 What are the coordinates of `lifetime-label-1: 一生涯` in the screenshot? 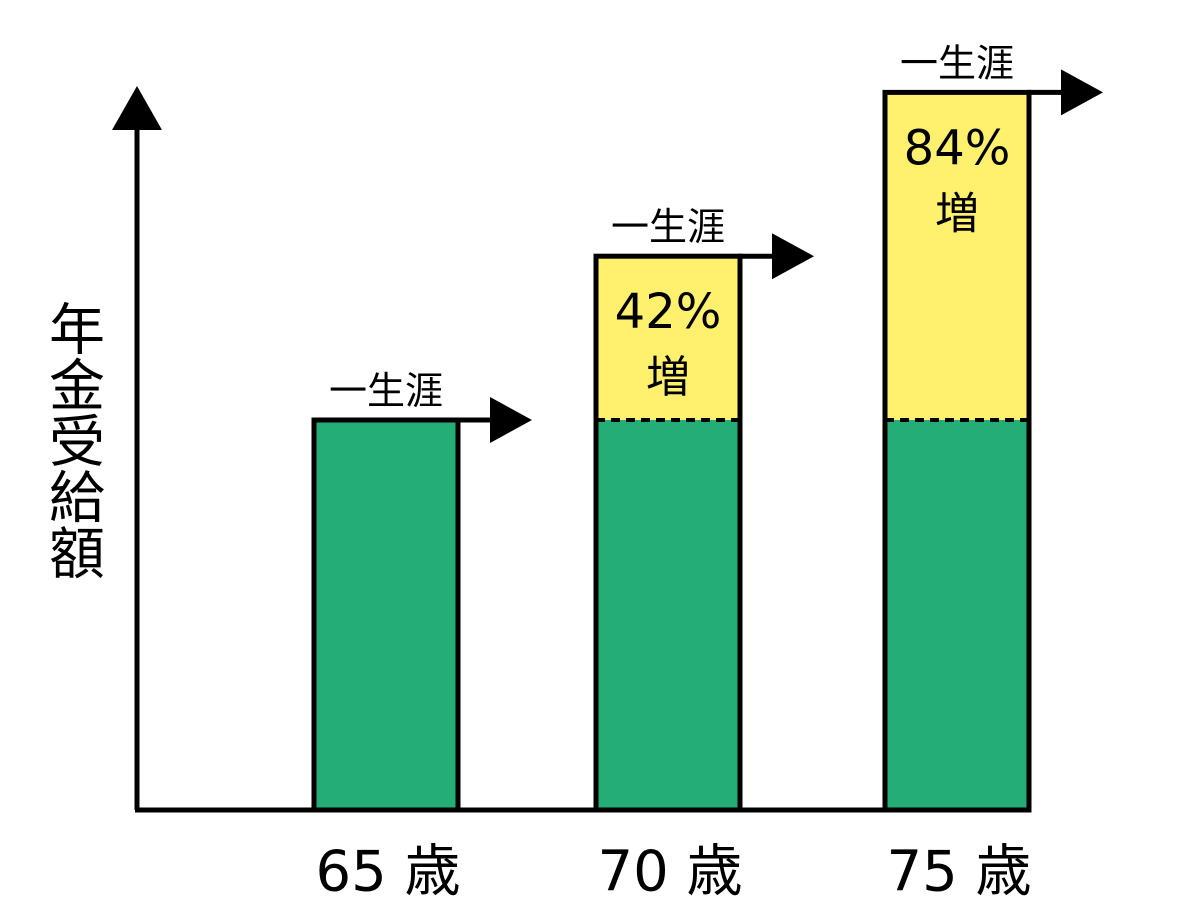 It's located at (386, 391).